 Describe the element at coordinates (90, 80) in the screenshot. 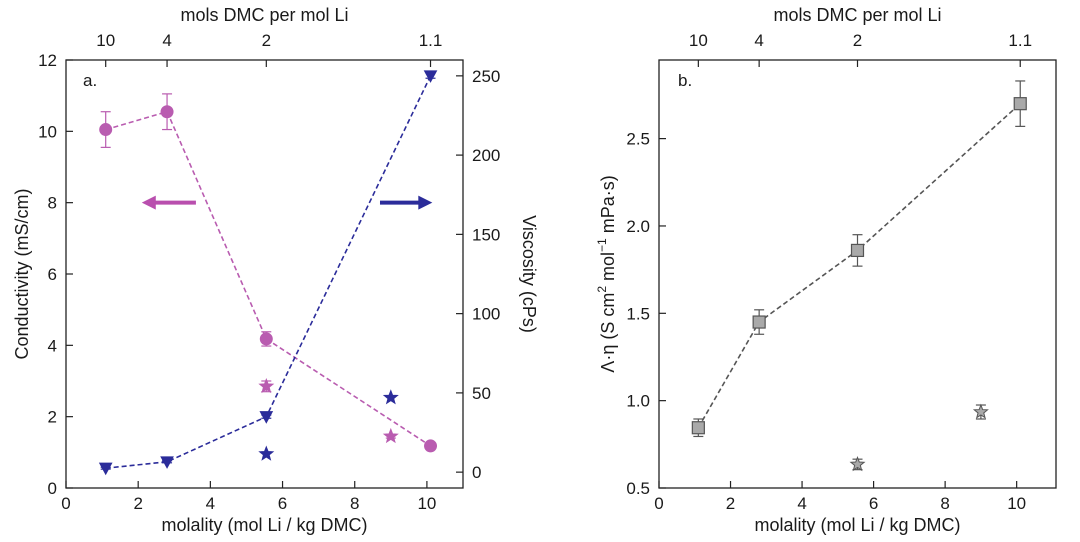

I see `panel-label-a: a.` at that location.